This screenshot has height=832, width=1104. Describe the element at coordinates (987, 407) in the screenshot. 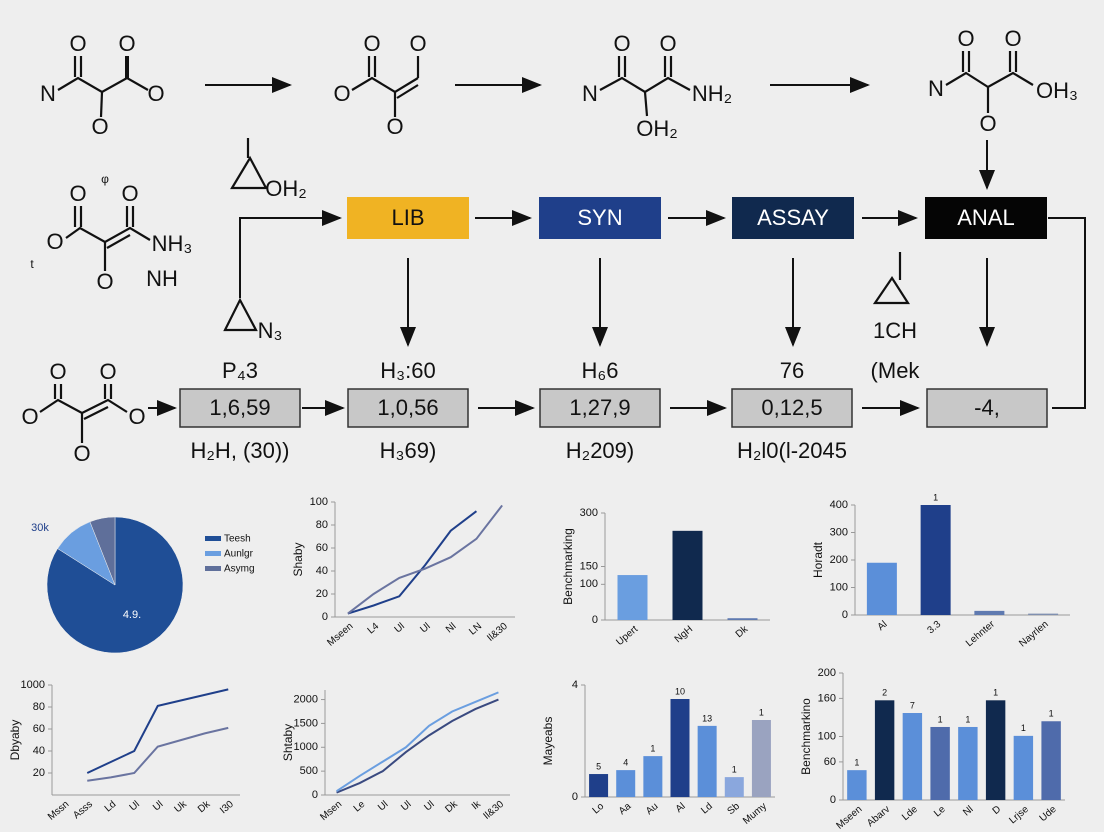

I see `result-value: -4,` at that location.